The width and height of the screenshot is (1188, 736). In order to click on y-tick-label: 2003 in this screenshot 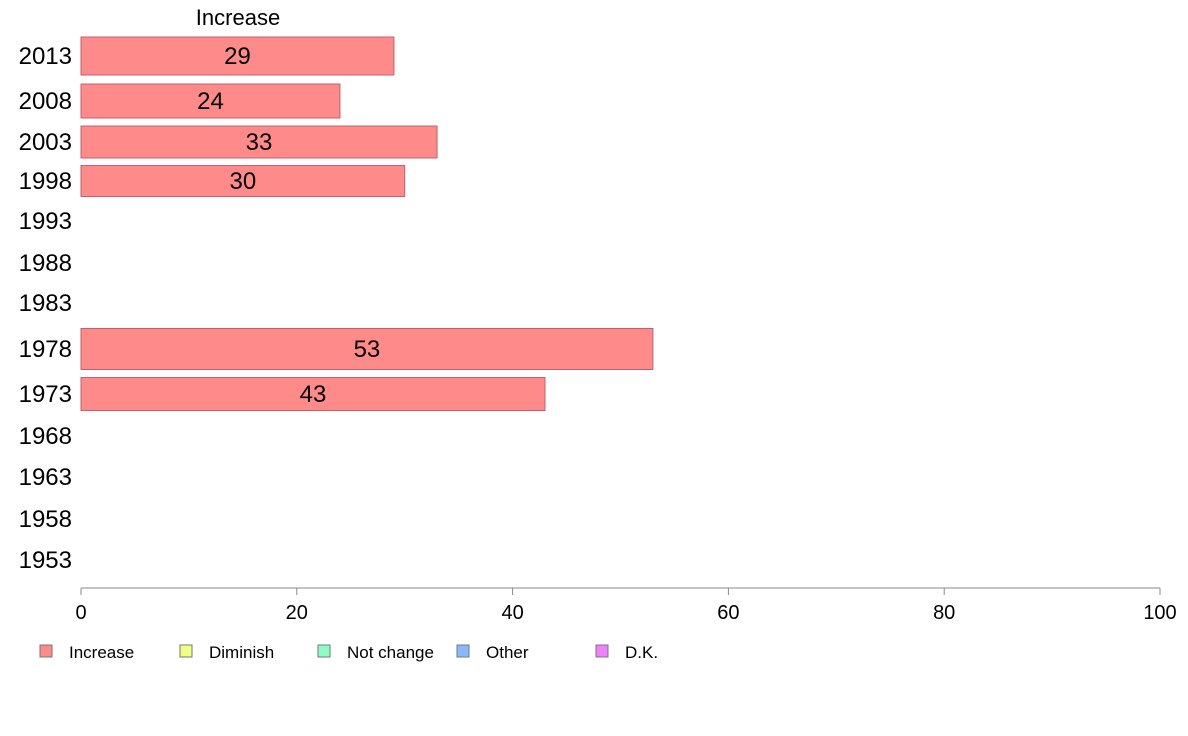, I will do `click(45, 142)`.